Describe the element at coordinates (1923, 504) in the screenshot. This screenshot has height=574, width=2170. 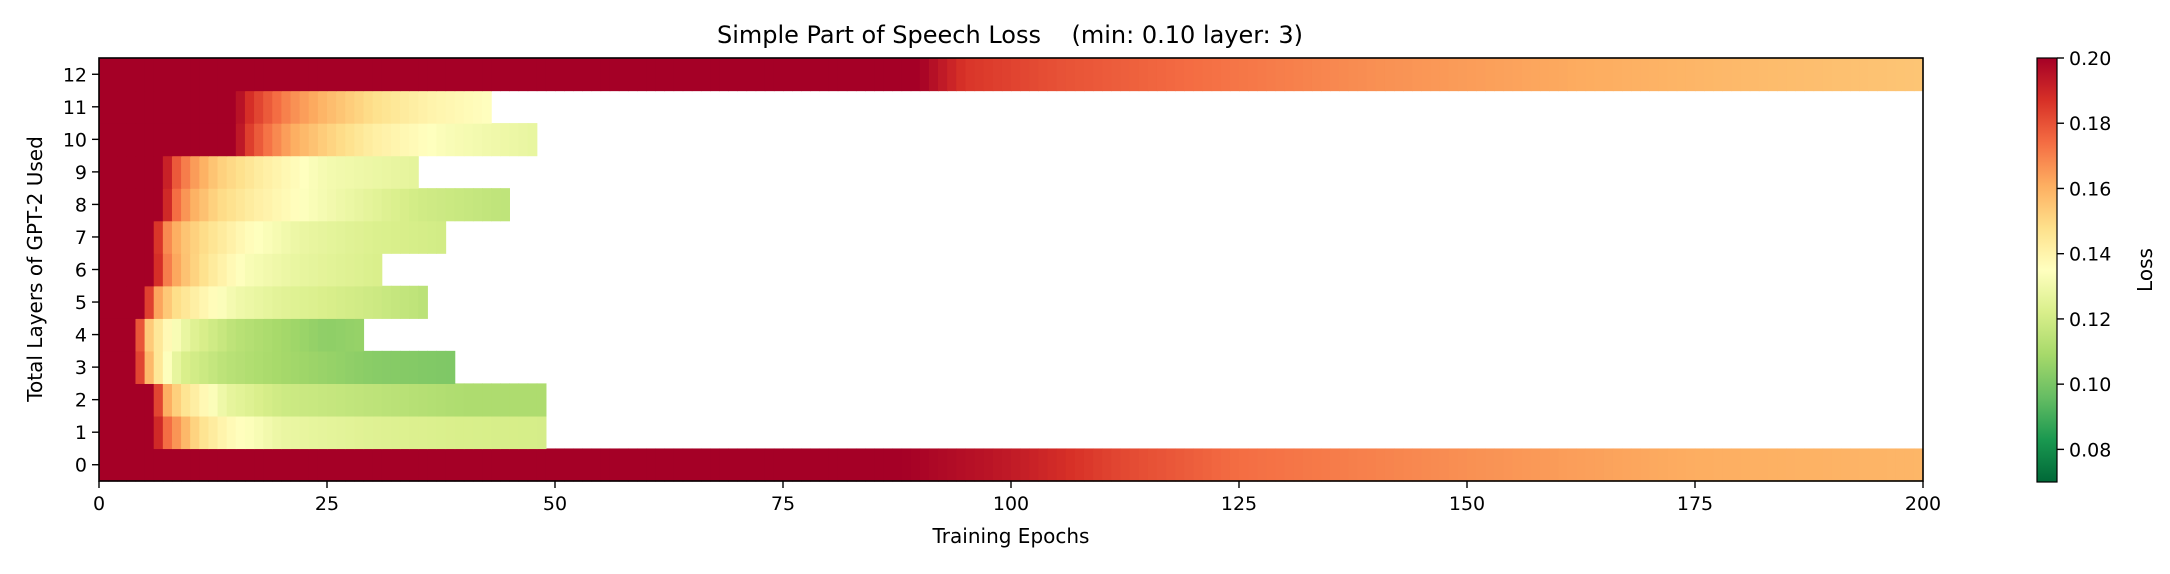
I see `x-tick-label: 200` at that location.